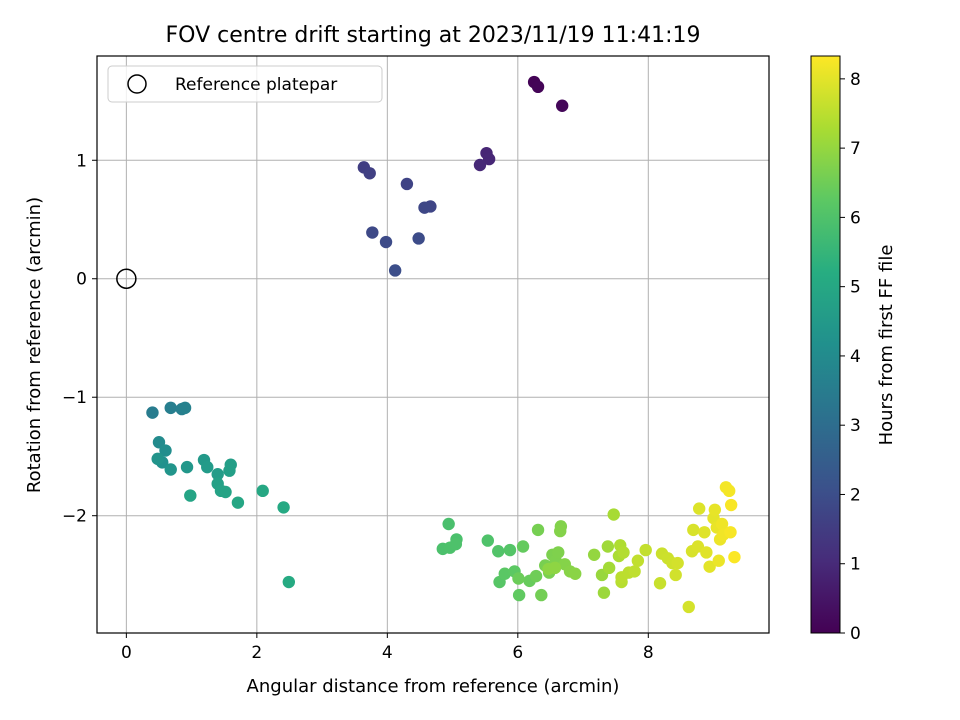  What do you see at coordinates (81, 161) in the screenshot?
I see `y-tick-label: 1` at bounding box center [81, 161].